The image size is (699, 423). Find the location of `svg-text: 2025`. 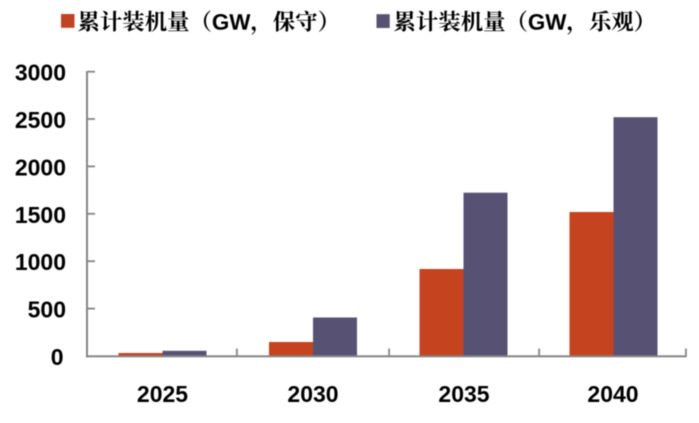

svg-text: 2025 is located at coordinates (162, 394).